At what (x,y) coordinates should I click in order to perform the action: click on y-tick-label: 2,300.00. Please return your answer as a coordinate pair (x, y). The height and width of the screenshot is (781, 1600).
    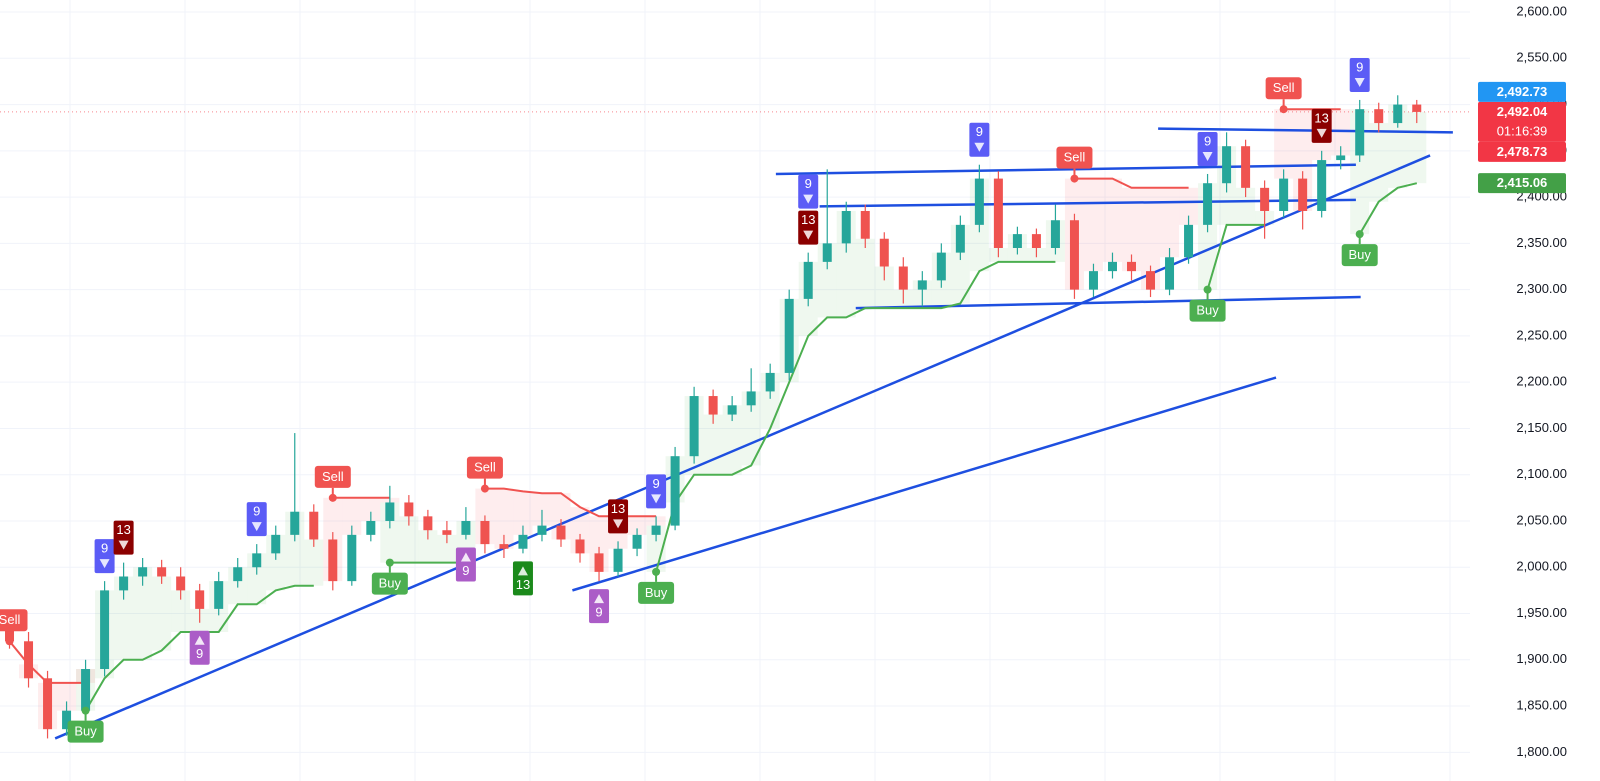
    Looking at the image, I should click on (1541, 288).